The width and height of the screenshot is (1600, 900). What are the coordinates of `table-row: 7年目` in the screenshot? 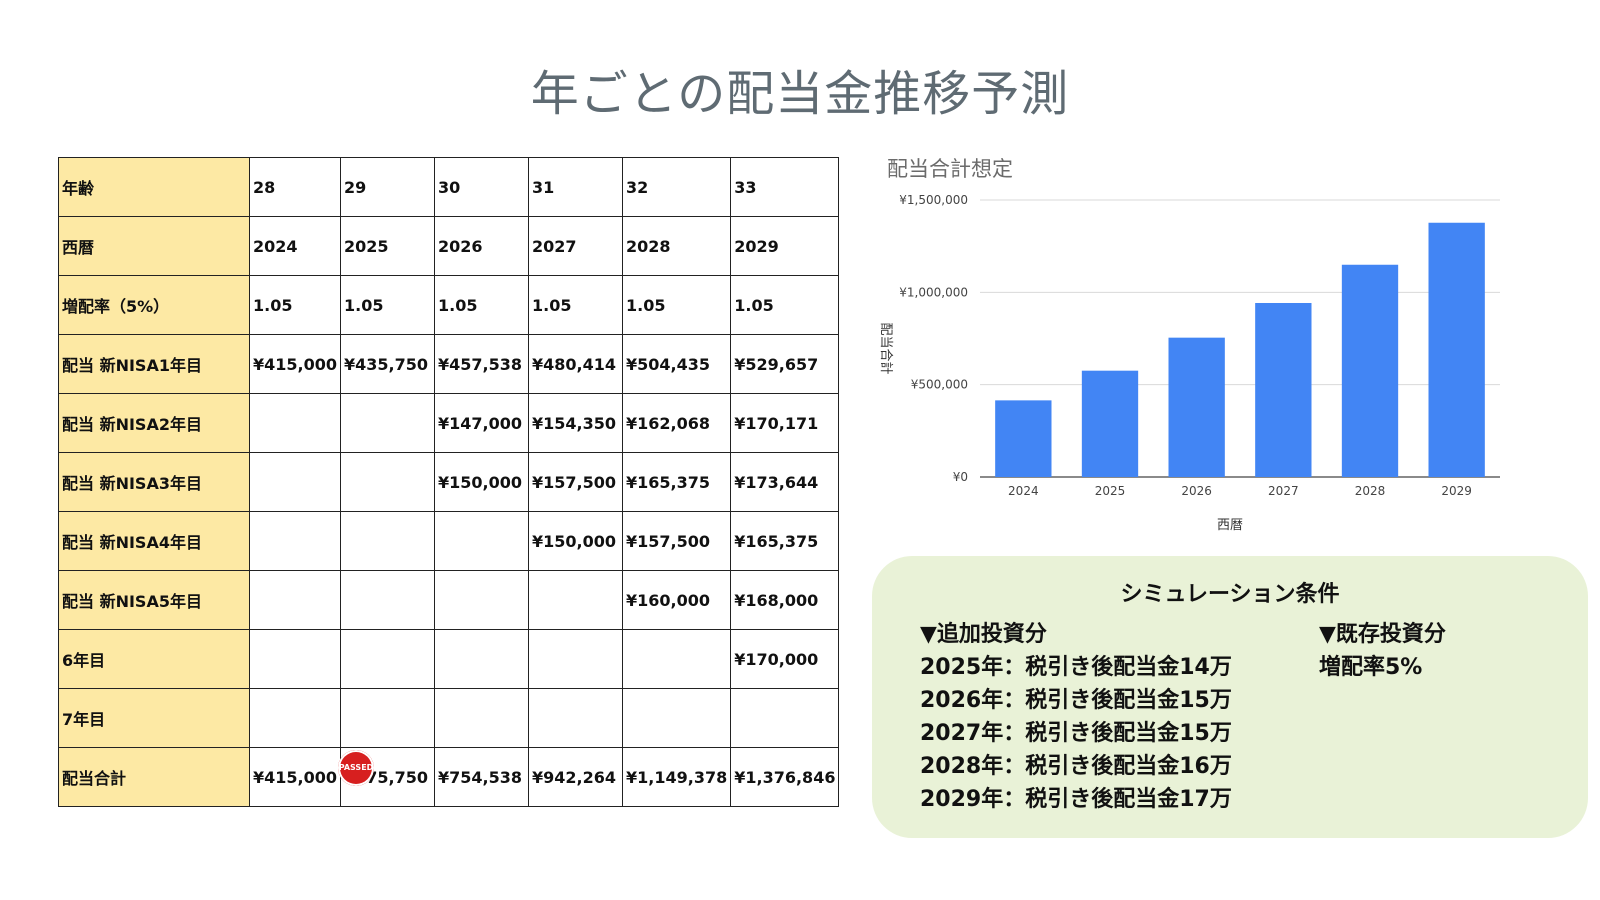 It's located at (449, 718).